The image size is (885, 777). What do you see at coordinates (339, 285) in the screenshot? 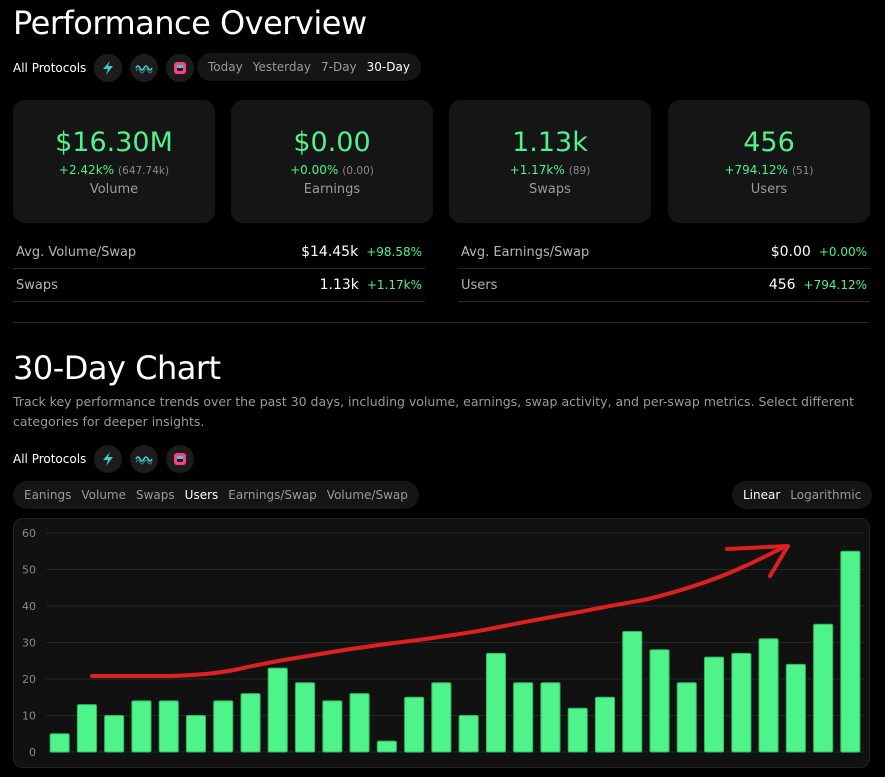
I see `metric-value: 1.13k` at bounding box center [339, 285].